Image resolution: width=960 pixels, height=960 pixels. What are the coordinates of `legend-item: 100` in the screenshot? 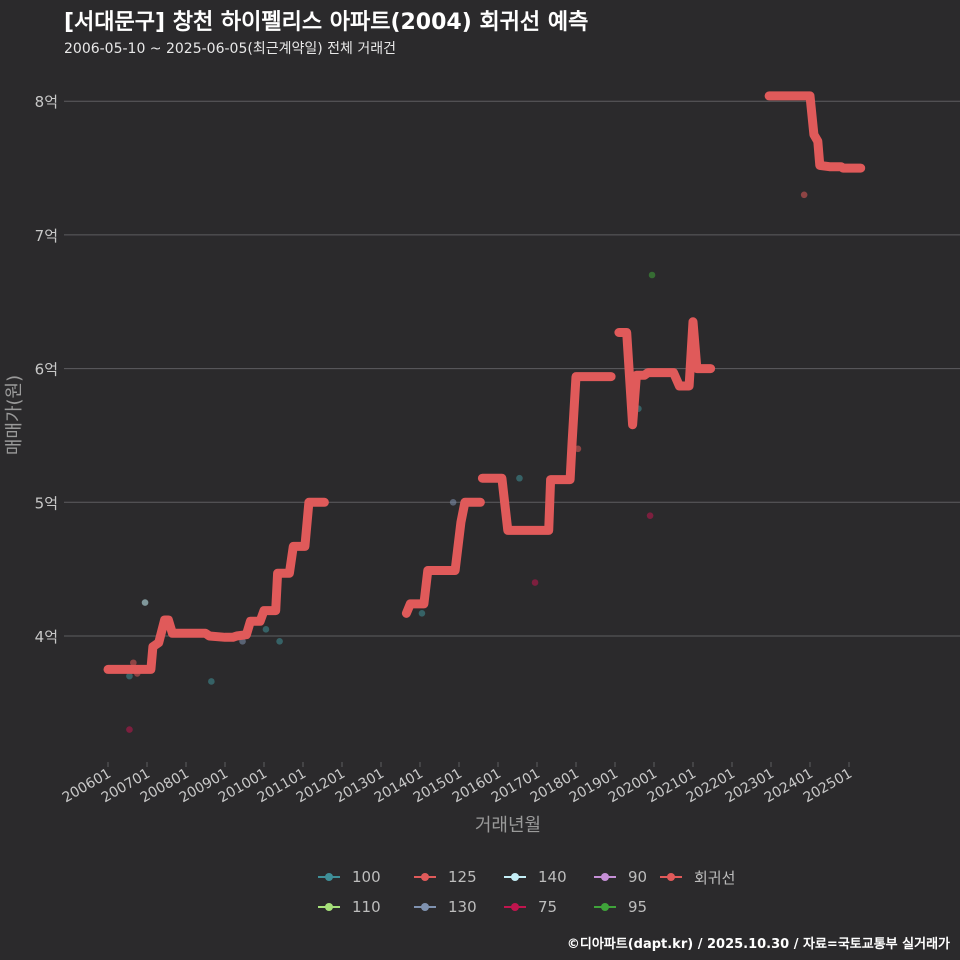 It's located at (349, 877).